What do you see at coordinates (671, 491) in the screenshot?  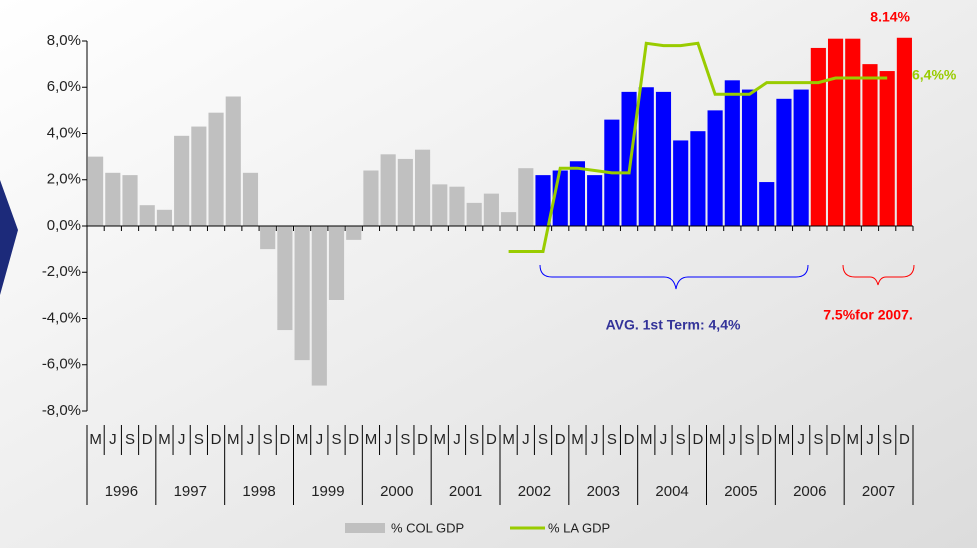 I see `year-label: 2004` at bounding box center [671, 491].